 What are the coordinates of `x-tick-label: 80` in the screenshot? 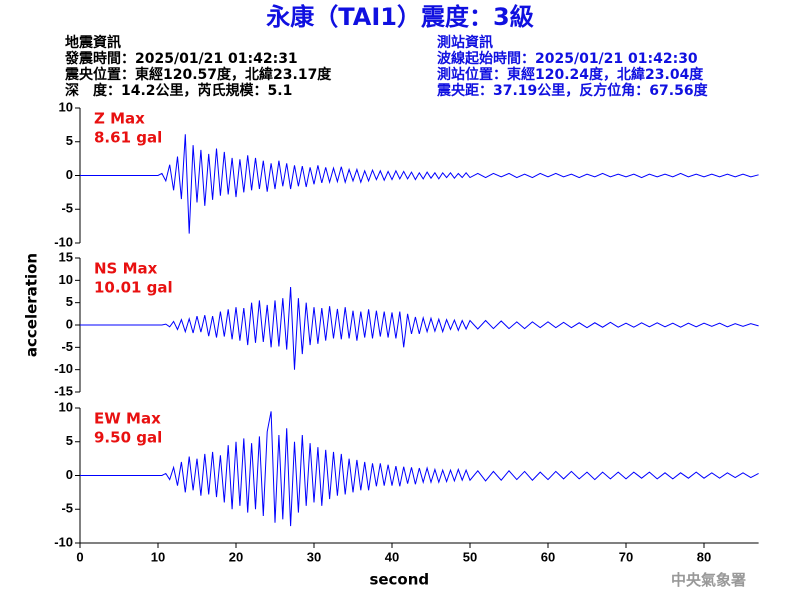 It's located at (704, 556).